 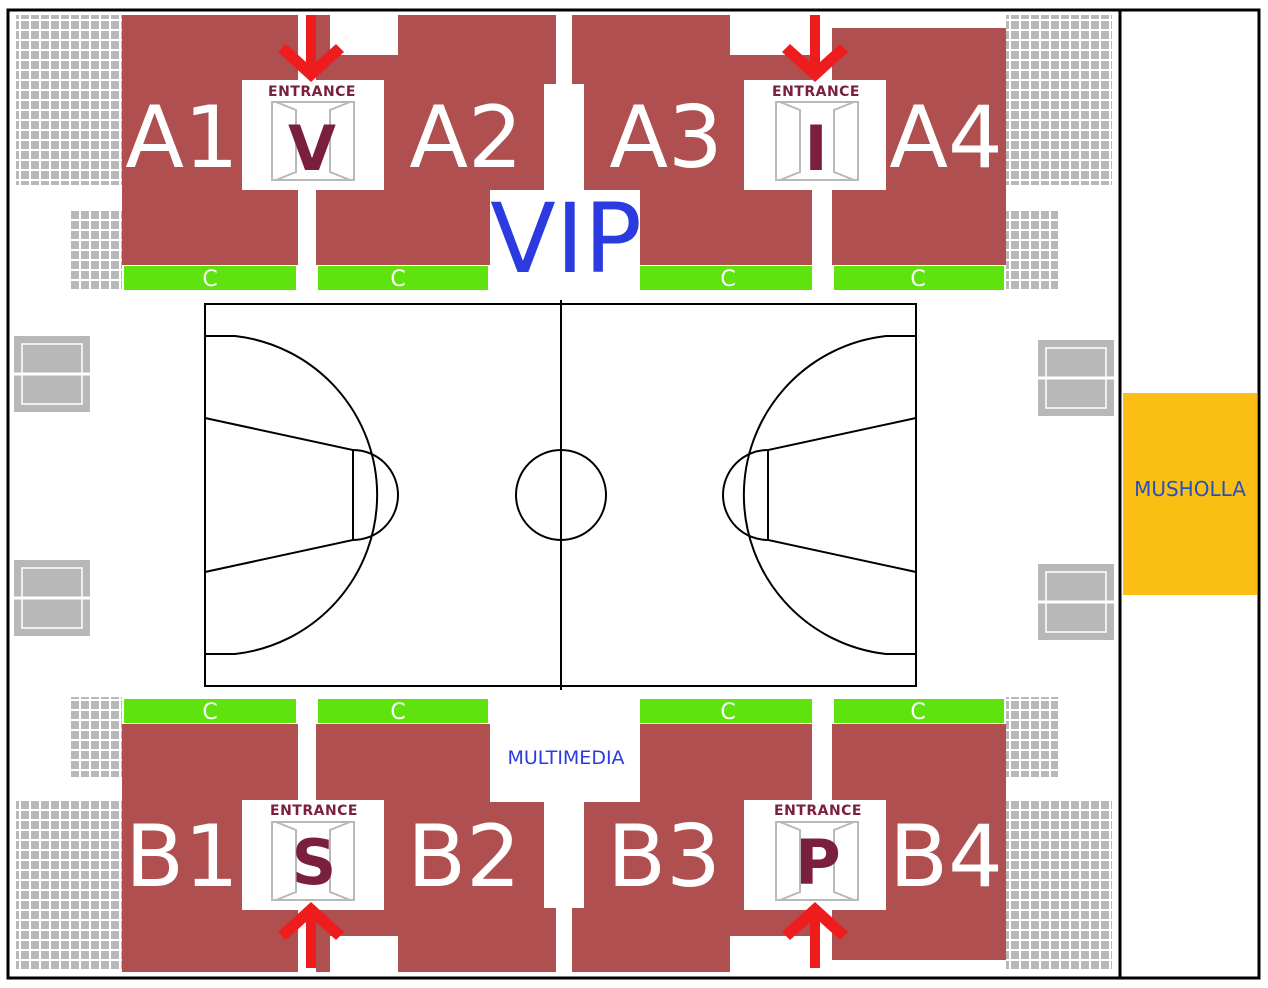 I want to click on section-b3-label: B3, so click(x=664, y=857).